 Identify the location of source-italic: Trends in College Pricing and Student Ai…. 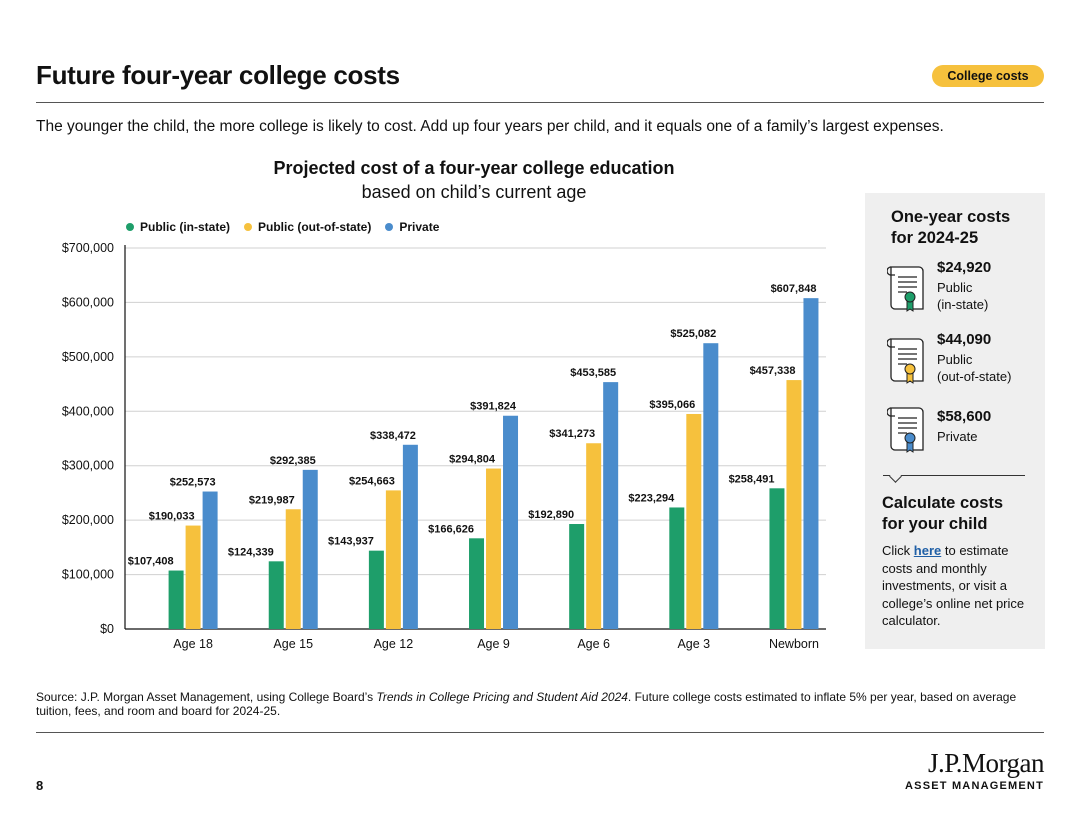
(502, 697).